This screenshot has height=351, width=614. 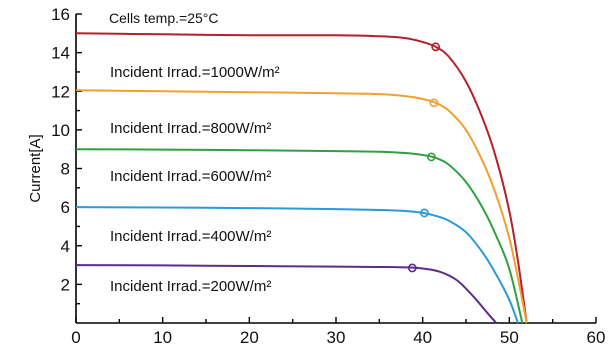 What do you see at coordinates (163, 18) in the screenshot?
I see `cells-temp-annotation: Cells temp.=25°C` at bounding box center [163, 18].